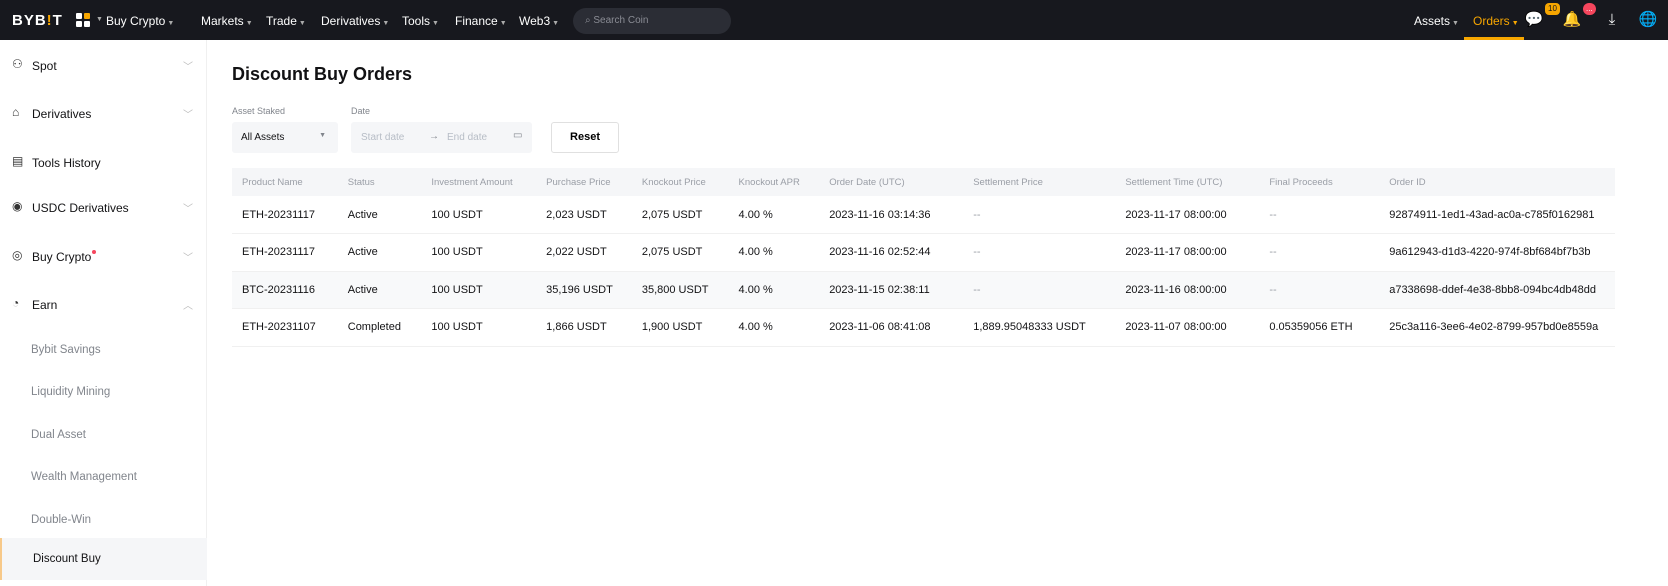 The width and height of the screenshot is (1668, 586). Describe the element at coordinates (420, 21) in the screenshot. I see `nav-tools: Tools ▼` at that location.